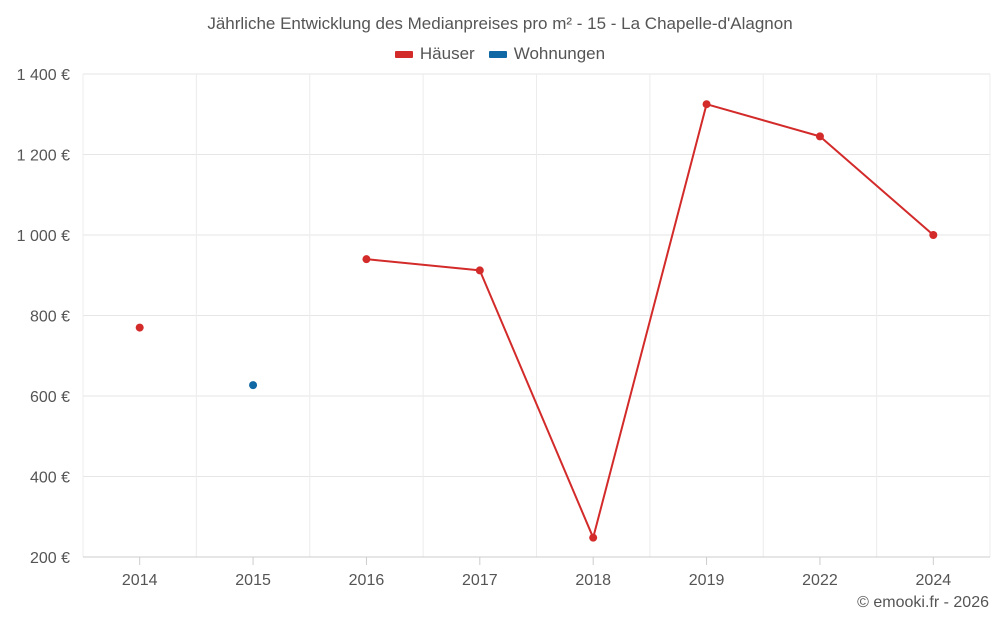 This screenshot has width=1000, height=625. What do you see at coordinates (253, 580) in the screenshot?
I see `x-tick-label: 2015` at bounding box center [253, 580].